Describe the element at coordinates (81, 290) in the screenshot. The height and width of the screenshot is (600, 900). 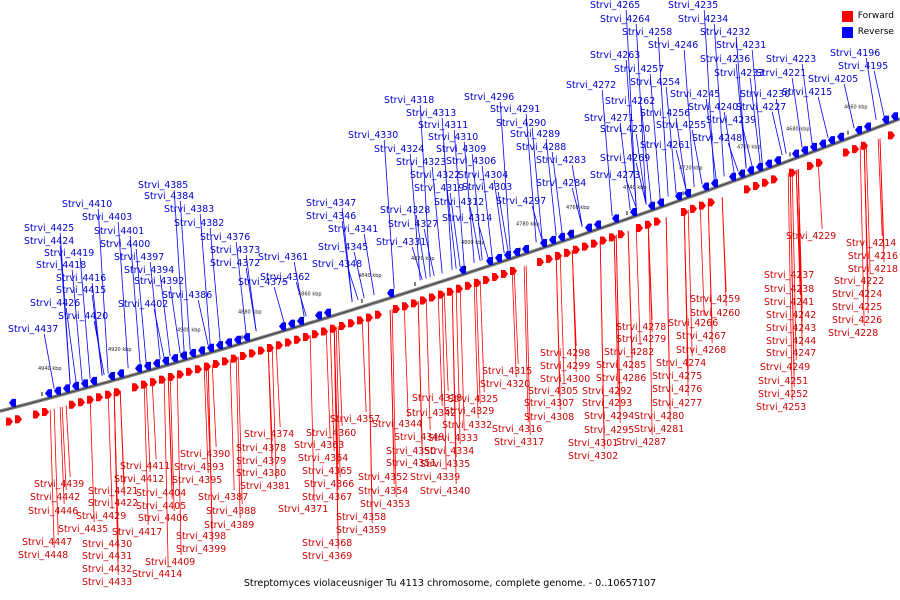
I see `reverse-gene-label: Strvi_4415` at that location.